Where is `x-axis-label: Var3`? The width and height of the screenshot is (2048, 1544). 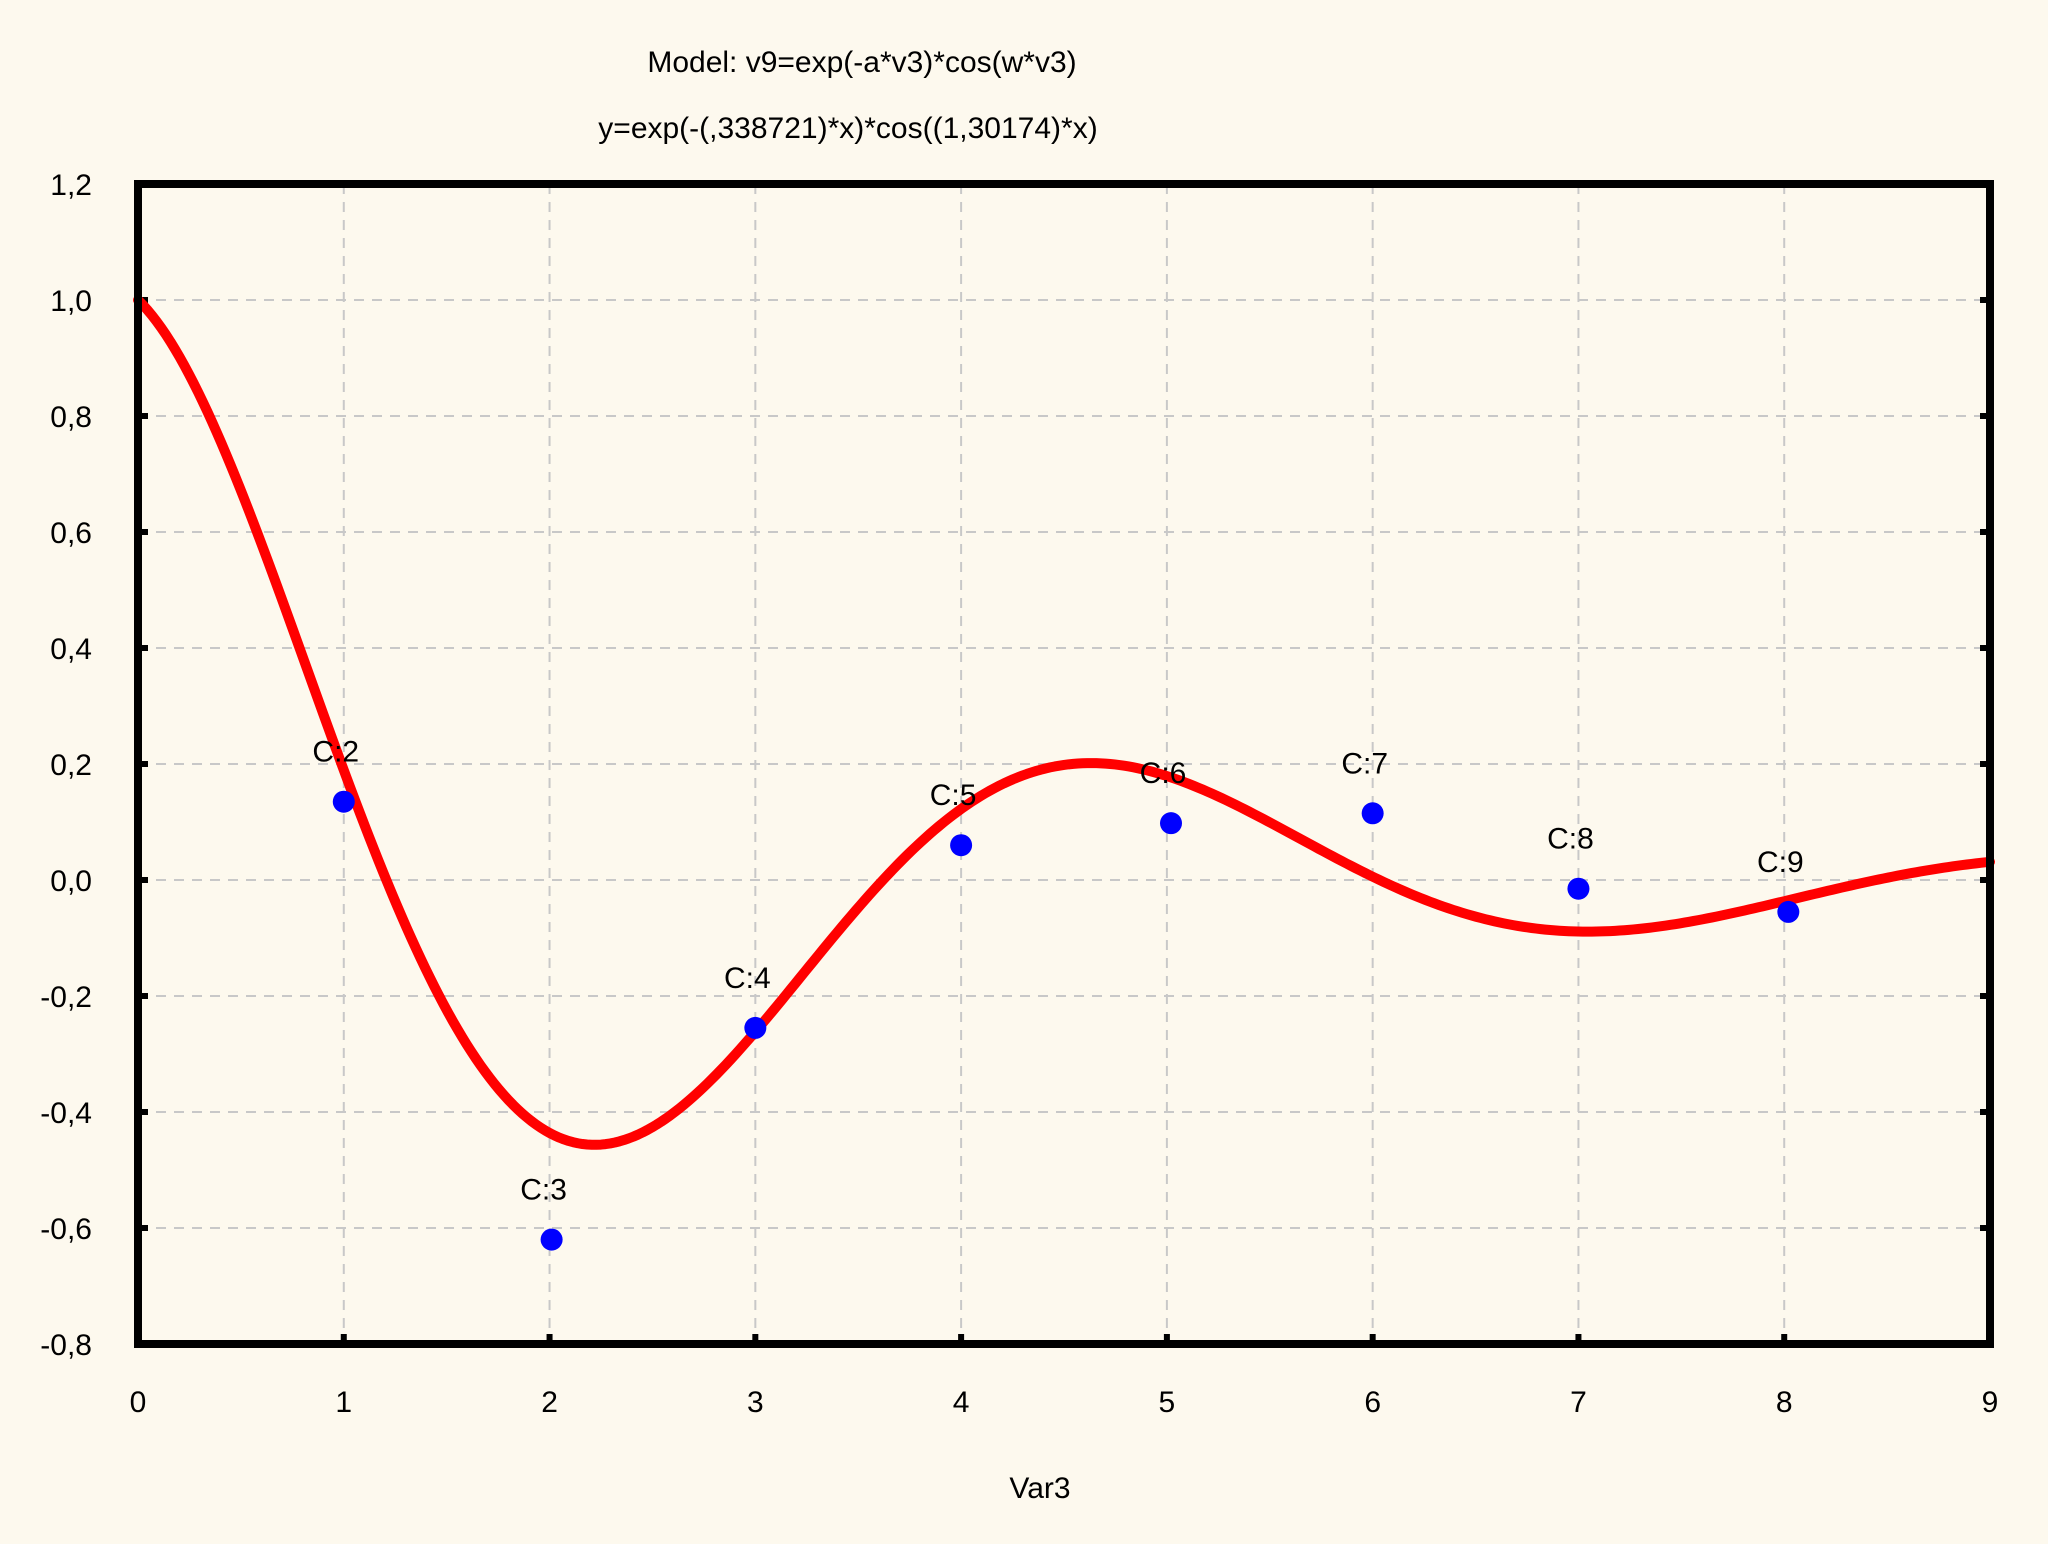
x-axis-label: Var3 is located at coordinates (1039, 1488).